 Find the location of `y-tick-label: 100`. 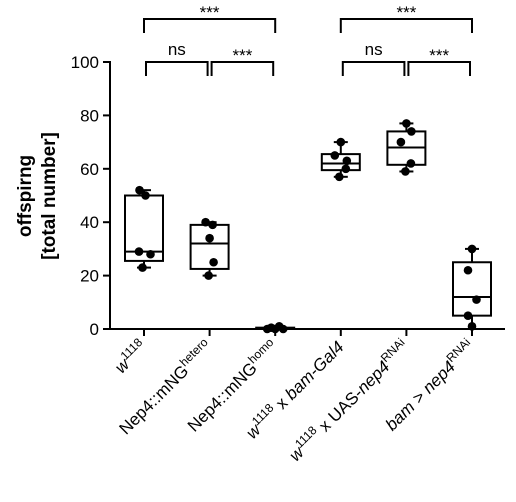

y-tick-label: 100 is located at coordinates (85, 62).